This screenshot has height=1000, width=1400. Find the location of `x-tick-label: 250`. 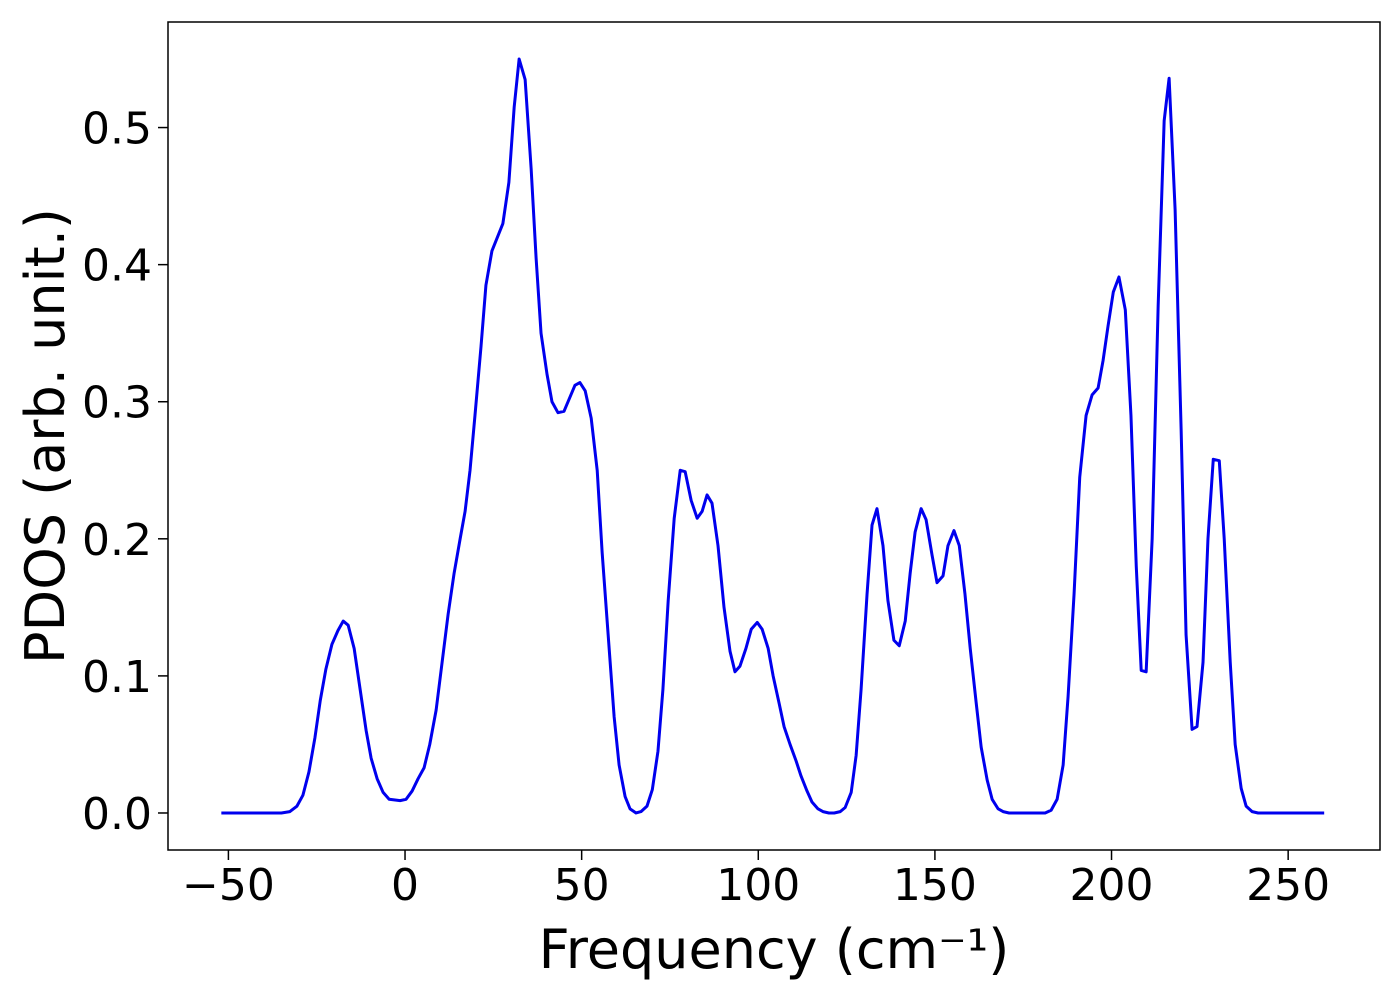

x-tick-label: 250 is located at coordinates (1288, 885).